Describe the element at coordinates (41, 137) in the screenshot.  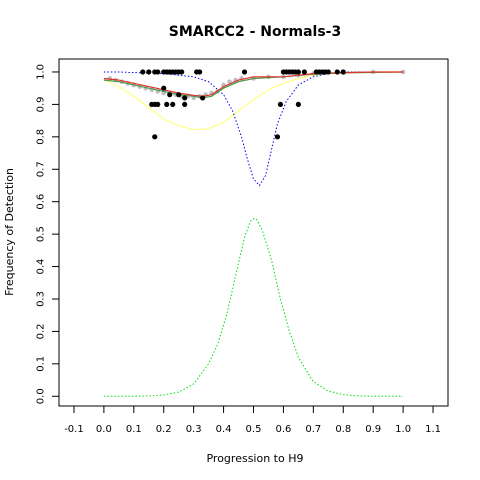
I see `y-tick-label: 0.8` at that location.